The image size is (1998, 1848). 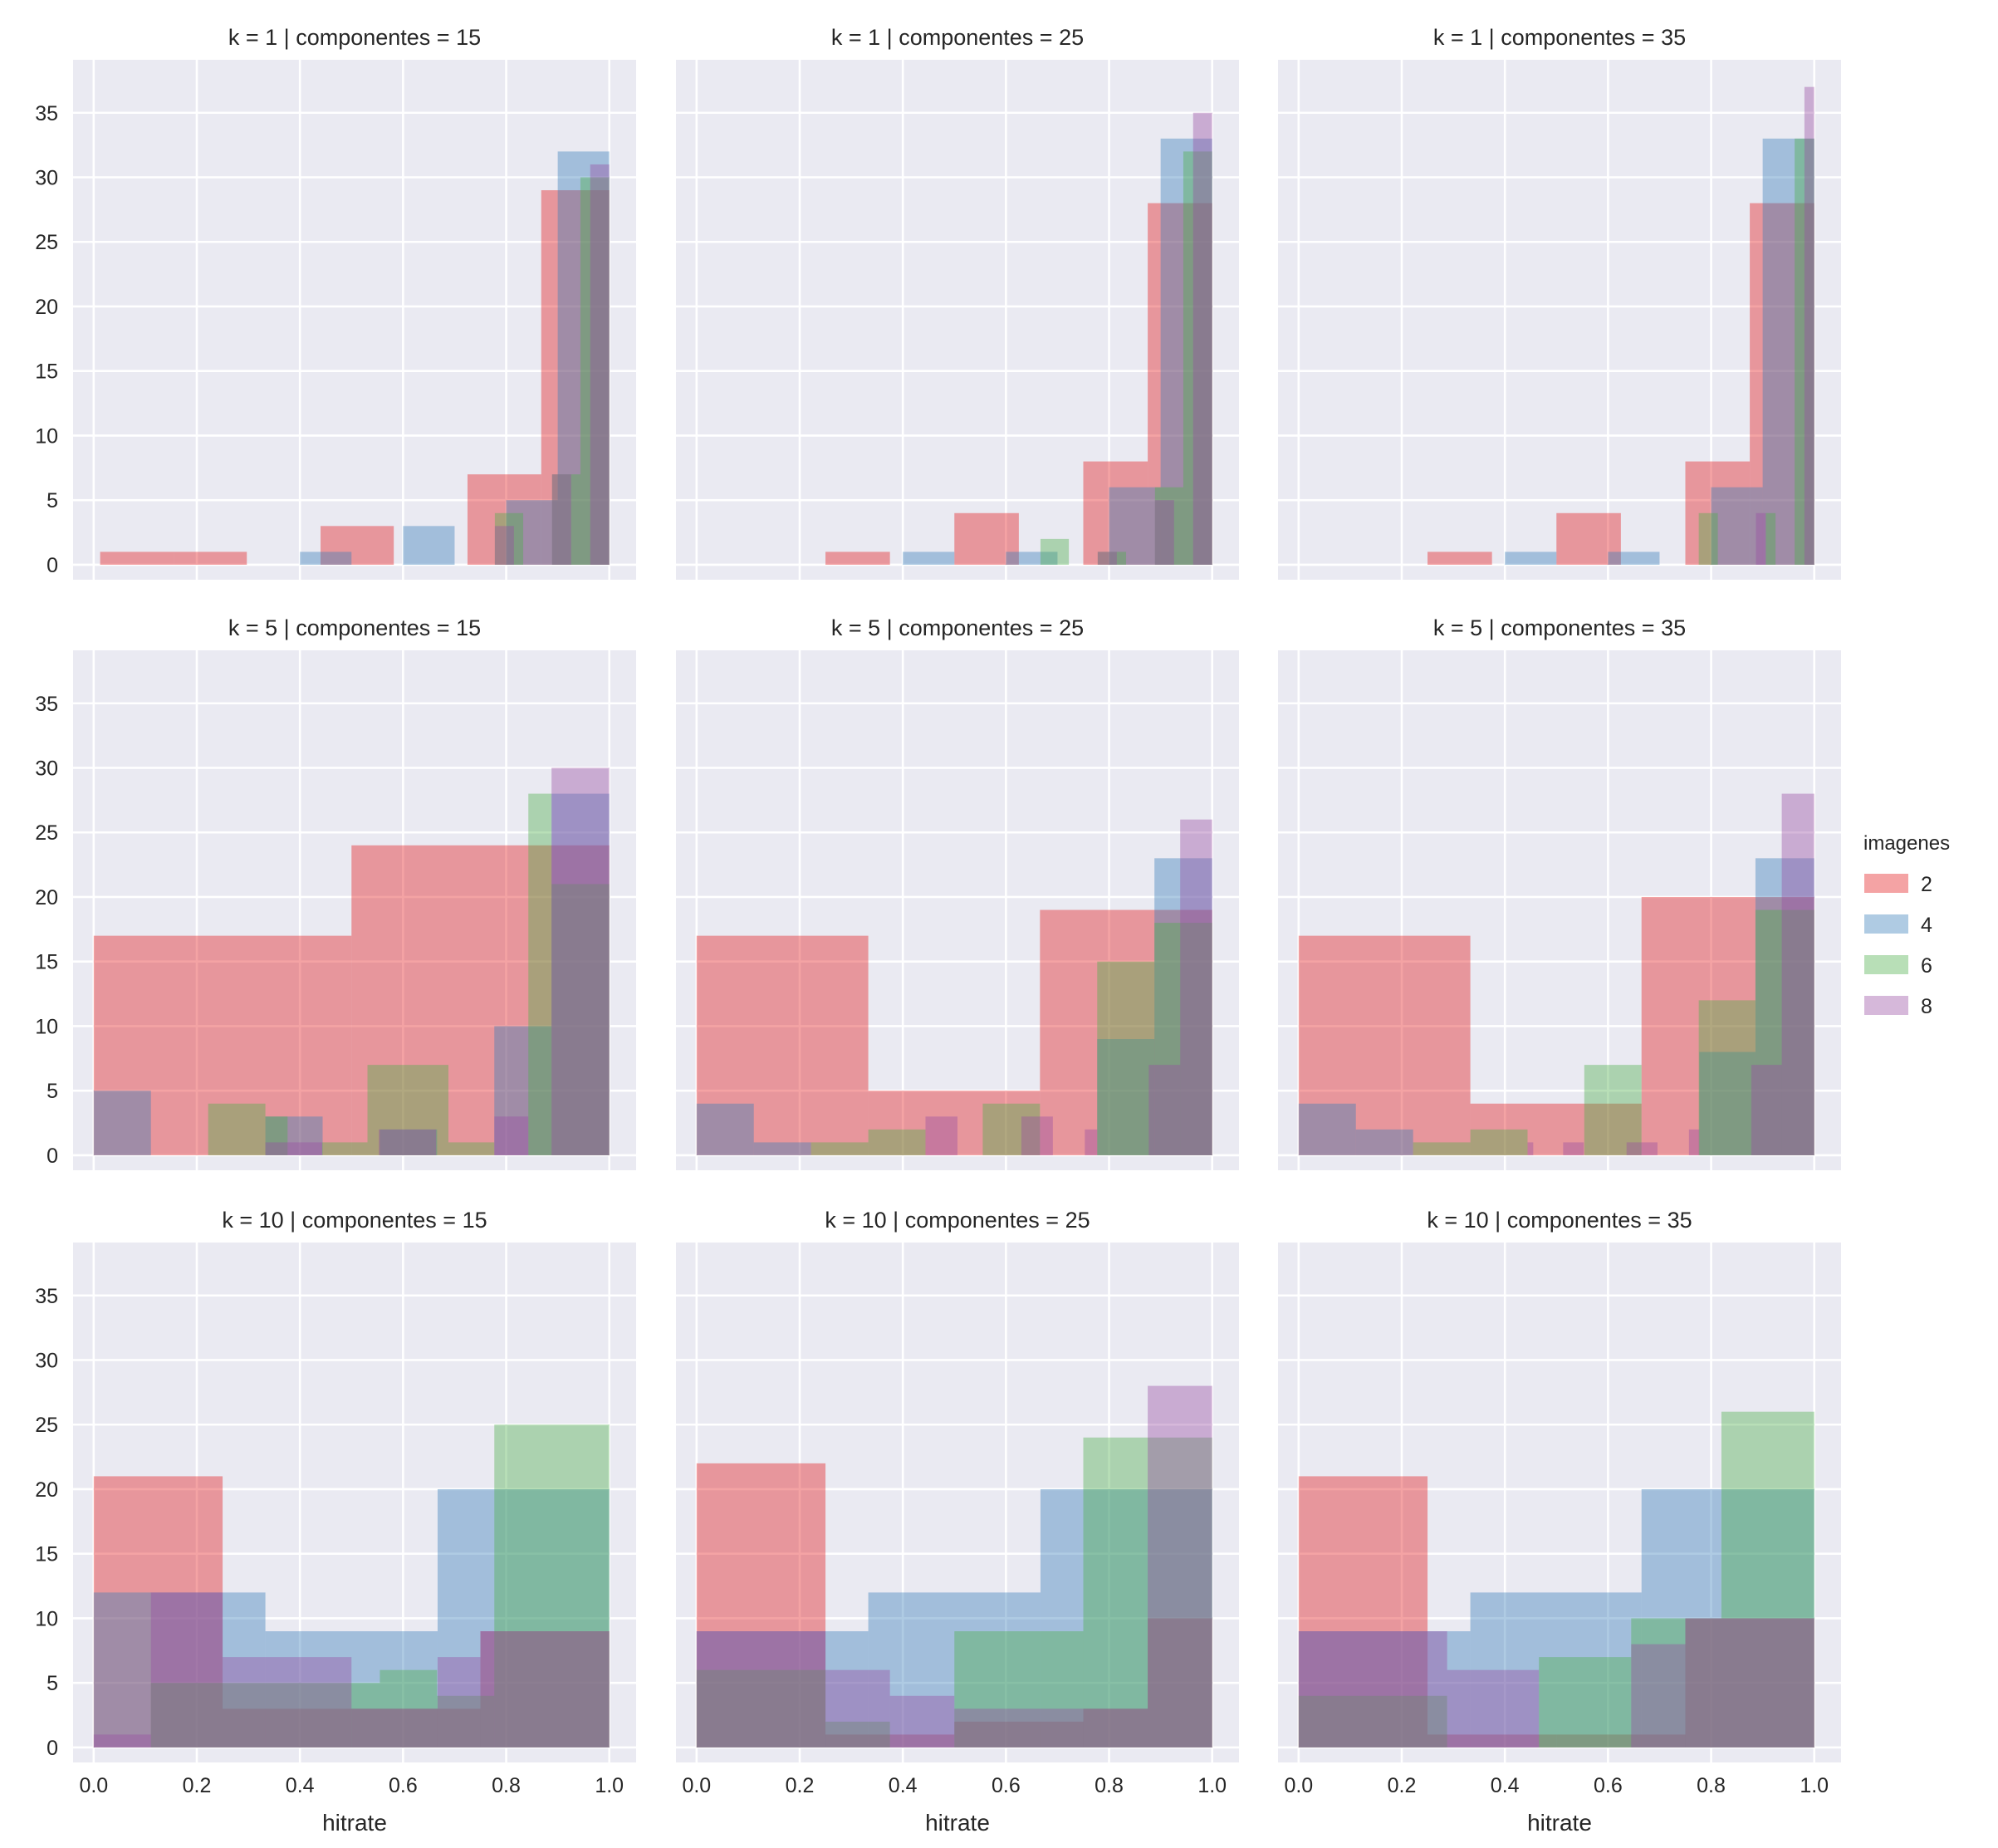 I want to click on y-tick-label: 0, so click(x=52, y=1156).